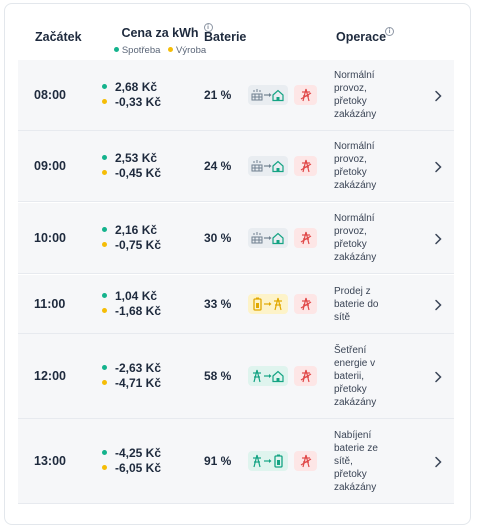  What do you see at coordinates (218, 238) in the screenshot?
I see `battery-level: 30 %` at bounding box center [218, 238].